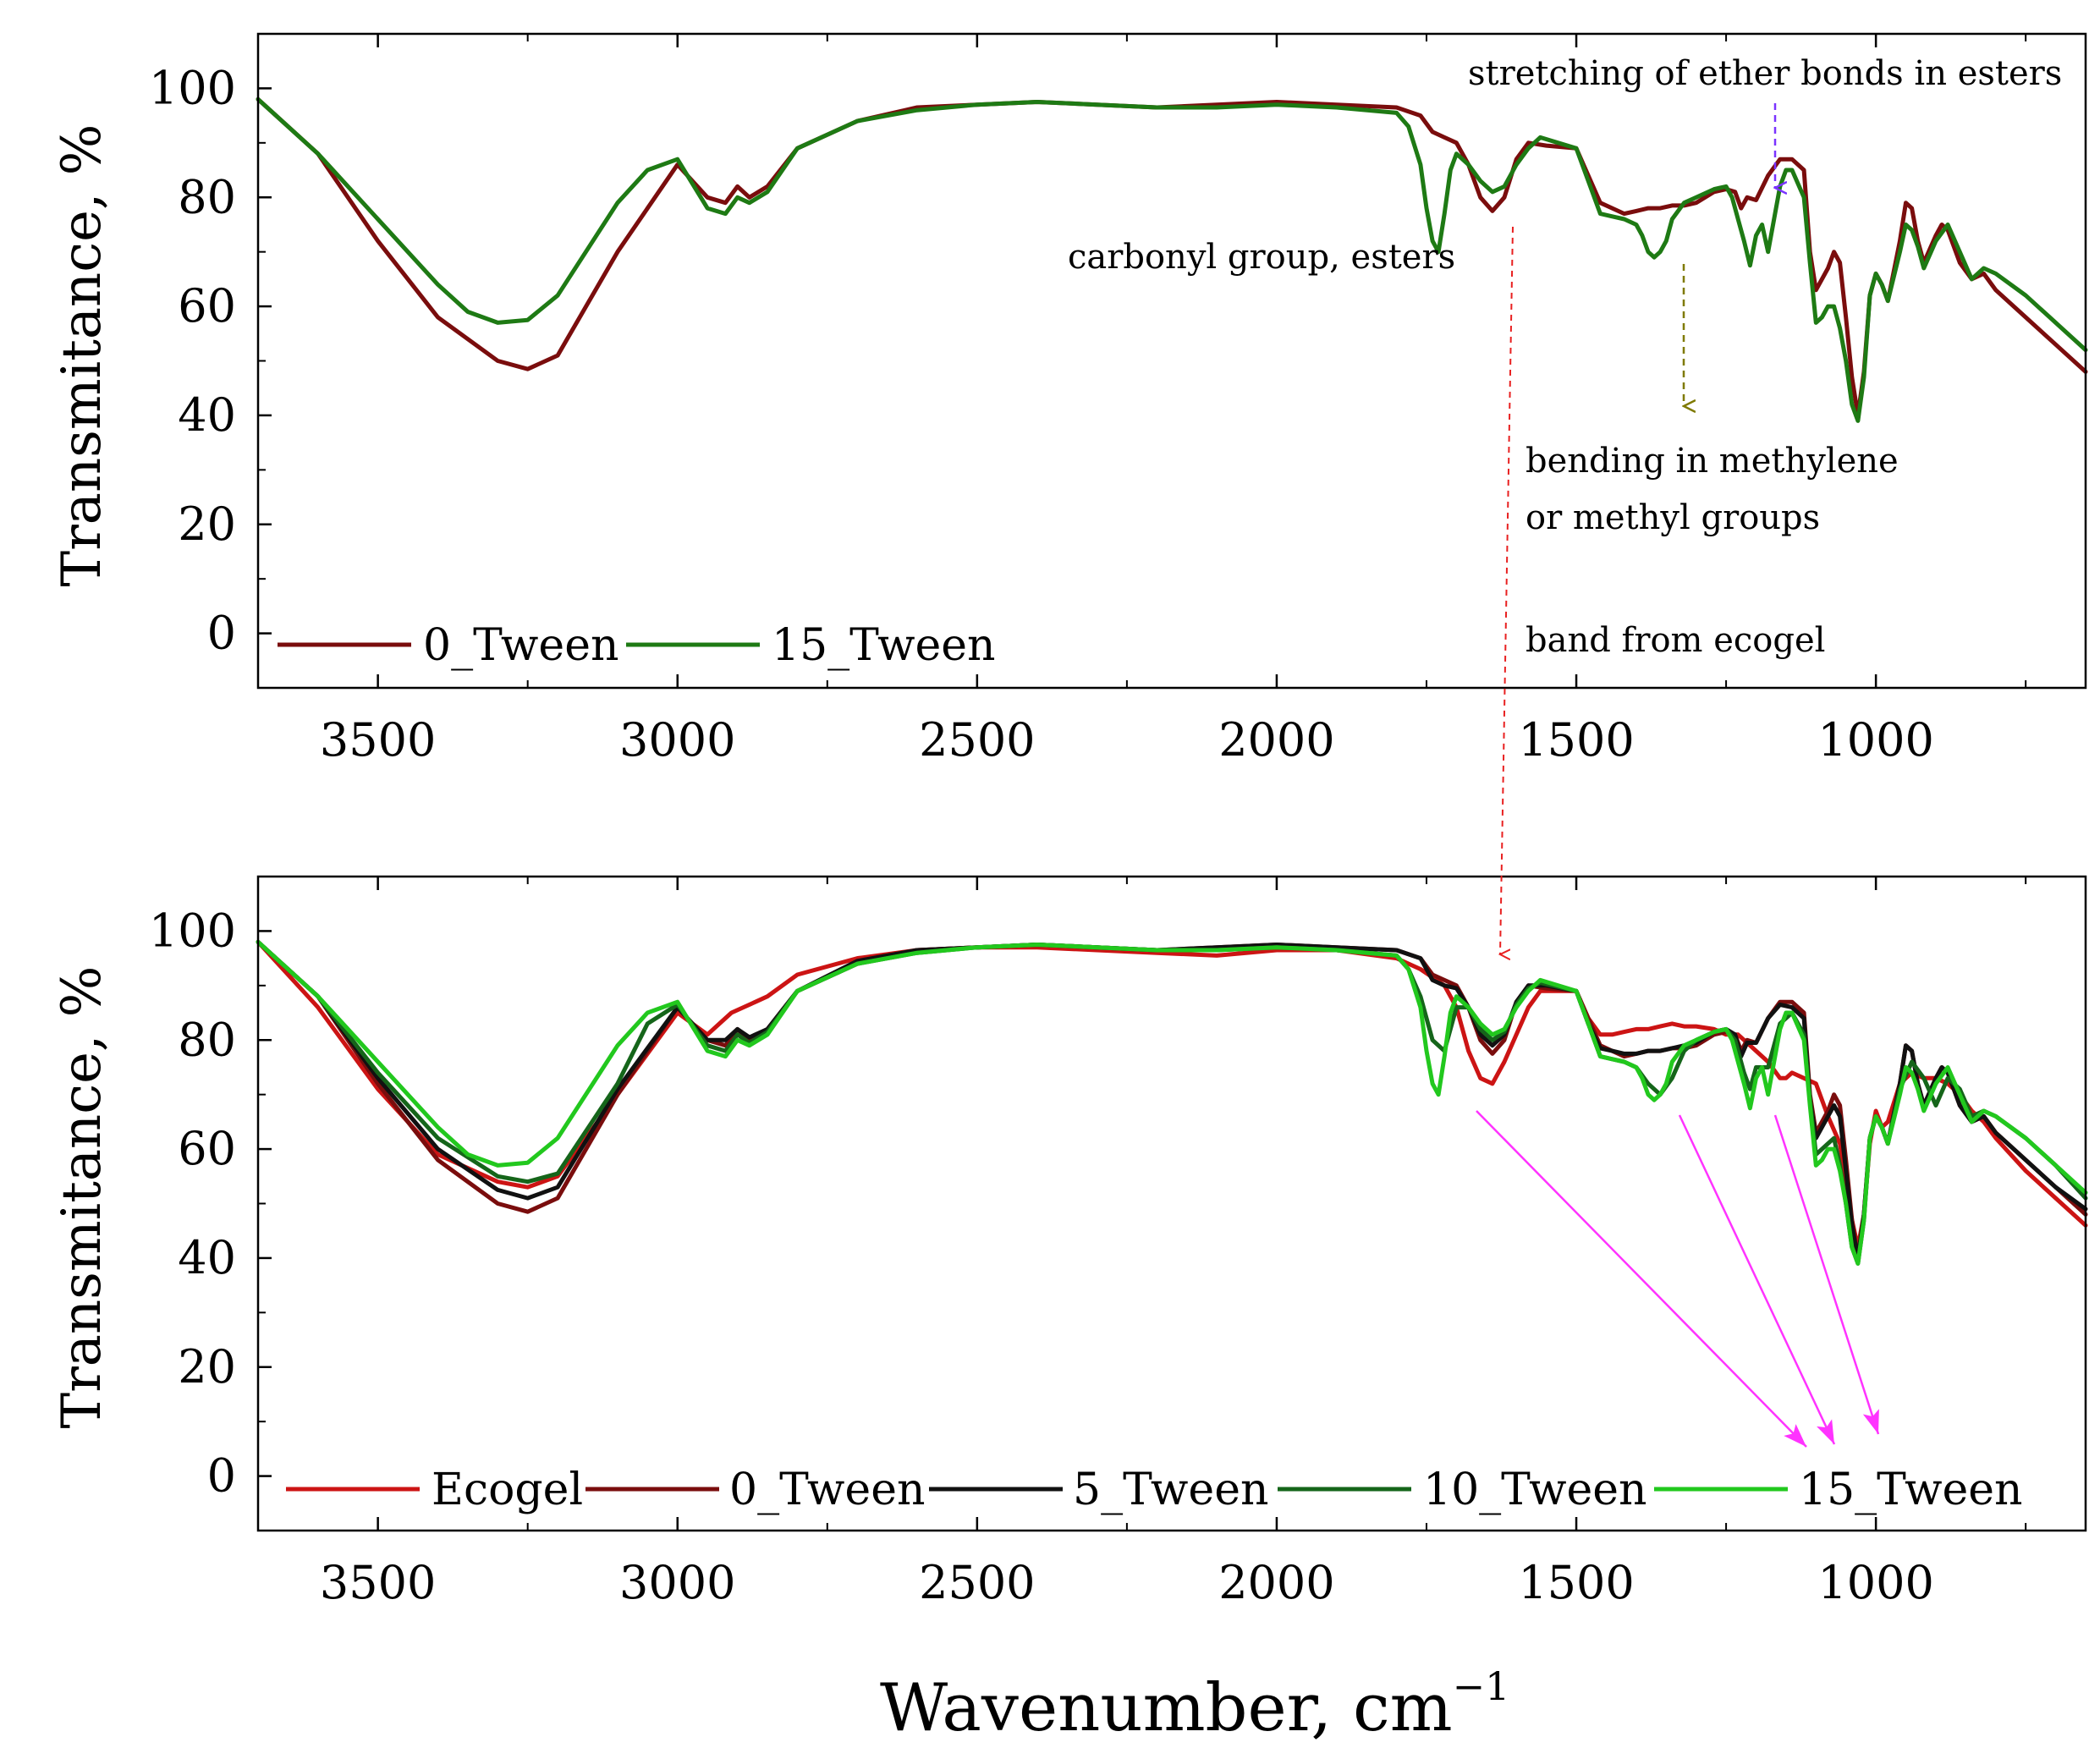 This screenshot has width=2100, height=1759. I want to click on top-y-tick-label-80: 80, so click(207, 196).